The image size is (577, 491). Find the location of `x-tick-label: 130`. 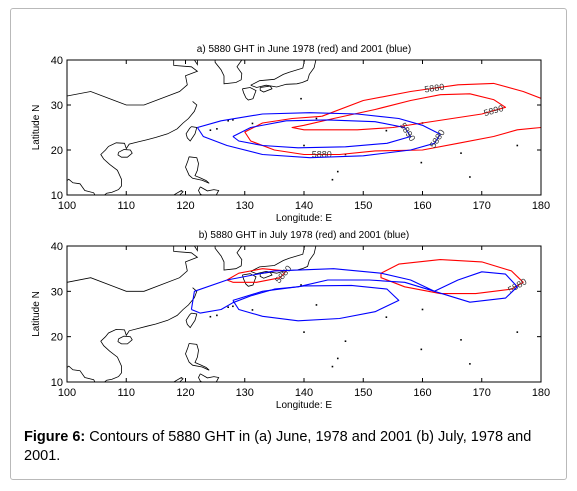

x-tick-label: 130 is located at coordinates (245, 393).